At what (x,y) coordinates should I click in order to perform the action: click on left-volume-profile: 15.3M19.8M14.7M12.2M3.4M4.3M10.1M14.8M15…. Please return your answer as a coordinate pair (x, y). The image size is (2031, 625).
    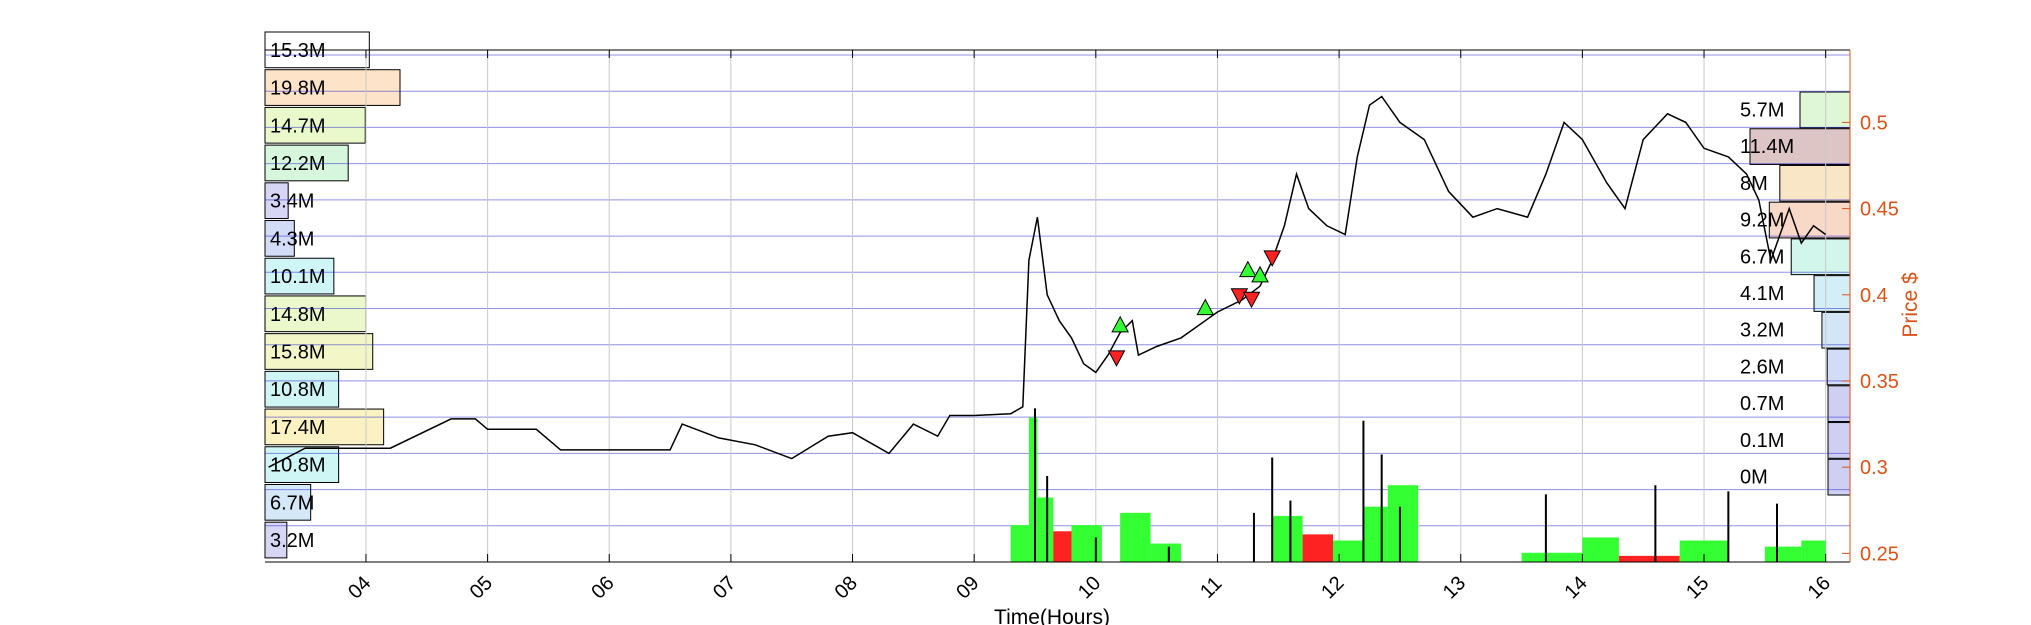
    Looking at the image, I should click on (332, 295).